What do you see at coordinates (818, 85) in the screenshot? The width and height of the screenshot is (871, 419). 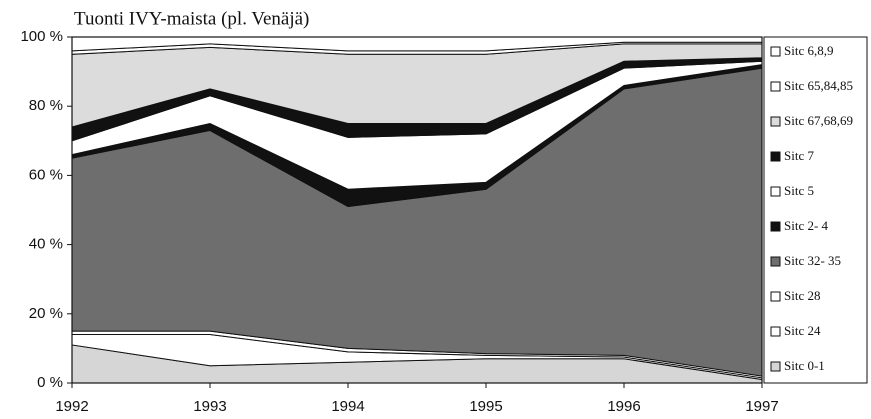 I see `legend-label: Sitc 65,84,85` at bounding box center [818, 85].